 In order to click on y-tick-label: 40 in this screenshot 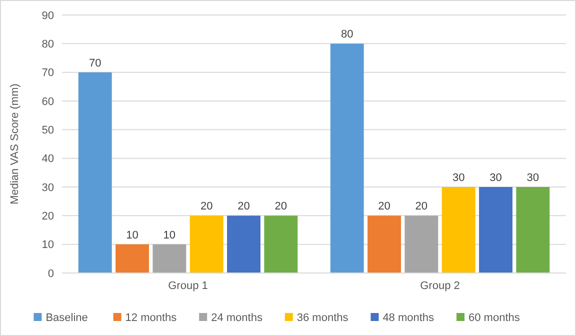, I will do `click(48, 159)`.